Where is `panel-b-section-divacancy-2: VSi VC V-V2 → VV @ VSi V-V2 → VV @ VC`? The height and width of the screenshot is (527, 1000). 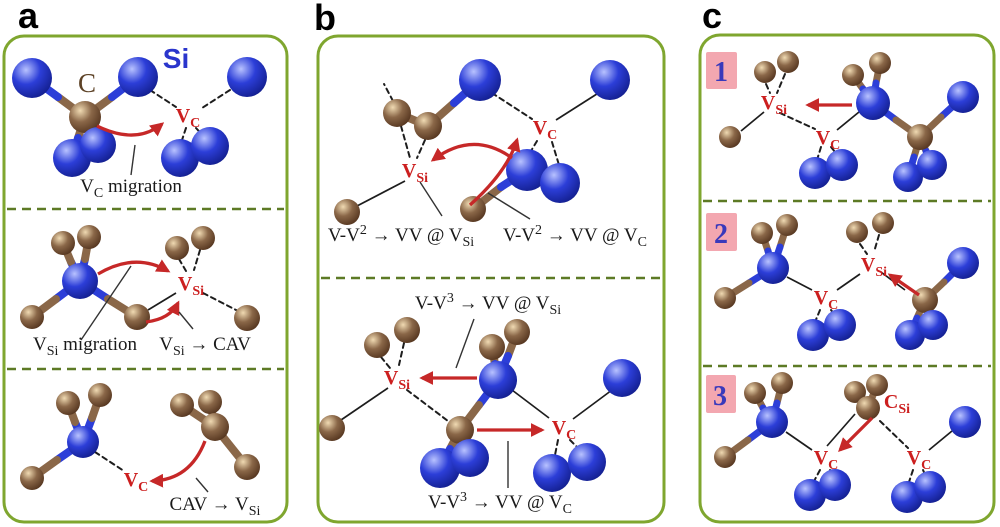 panel-b-section-divacancy-2: VSi VC V-V2 → VV @ VSi V-V2 → VV @ VC is located at coordinates (487, 154).